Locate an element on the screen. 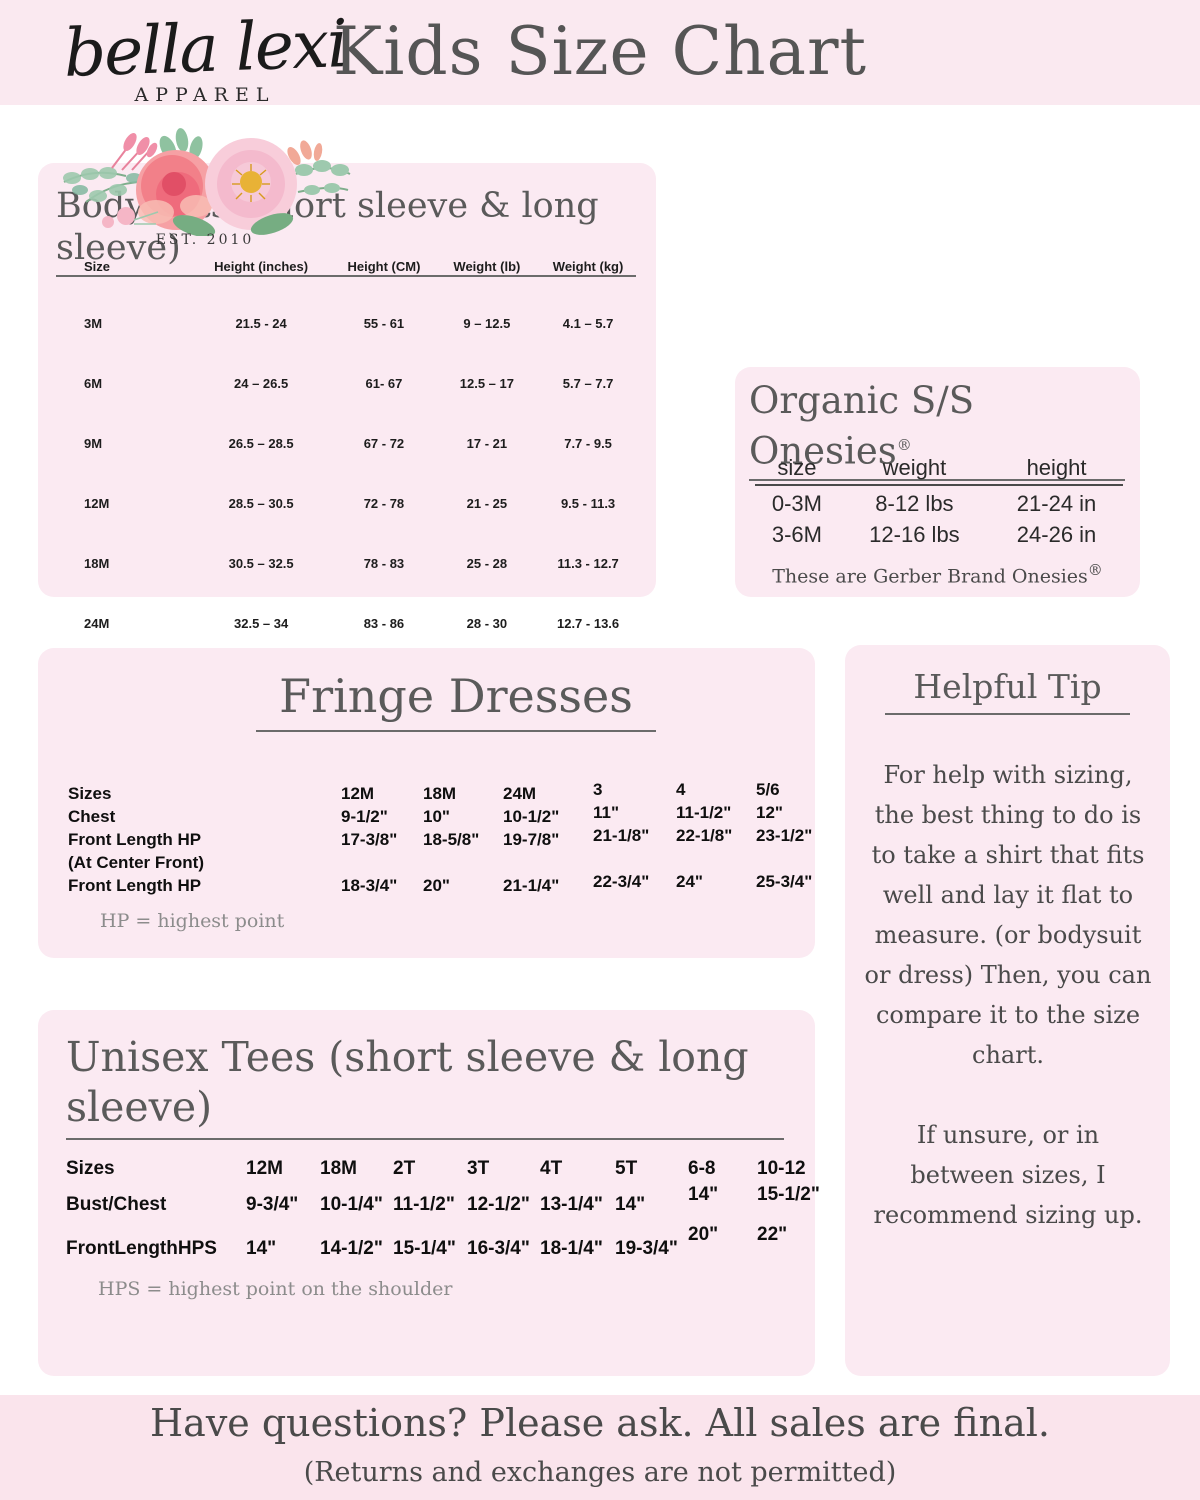 The height and width of the screenshot is (1500, 1200). unisex-tees-title: Unisex Tees (short sleeve & long sleeve) is located at coordinates (425, 1086).